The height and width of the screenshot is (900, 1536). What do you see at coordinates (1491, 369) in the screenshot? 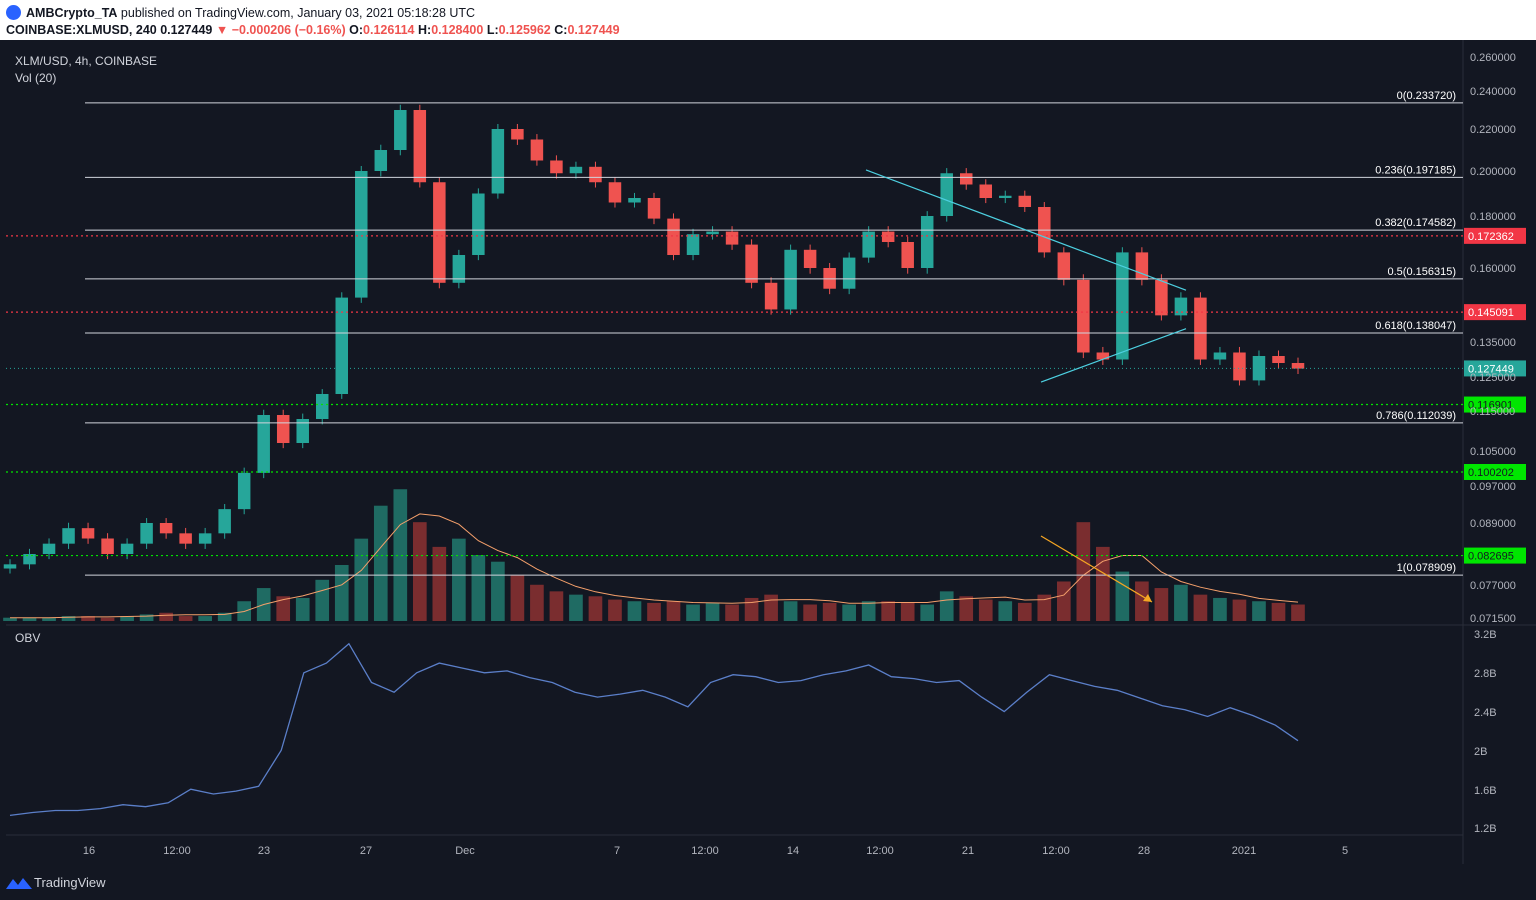
I see `last-price-label: 0.127449` at bounding box center [1491, 369].